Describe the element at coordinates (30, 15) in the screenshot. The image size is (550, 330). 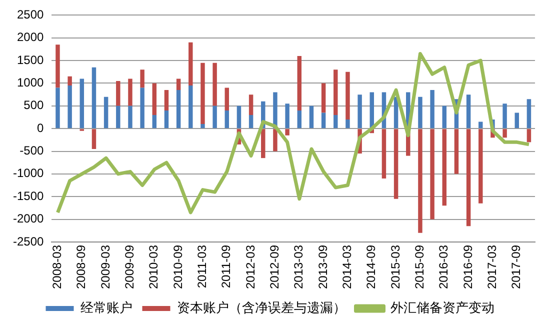
I see `y-tick-label: 2500` at that location.